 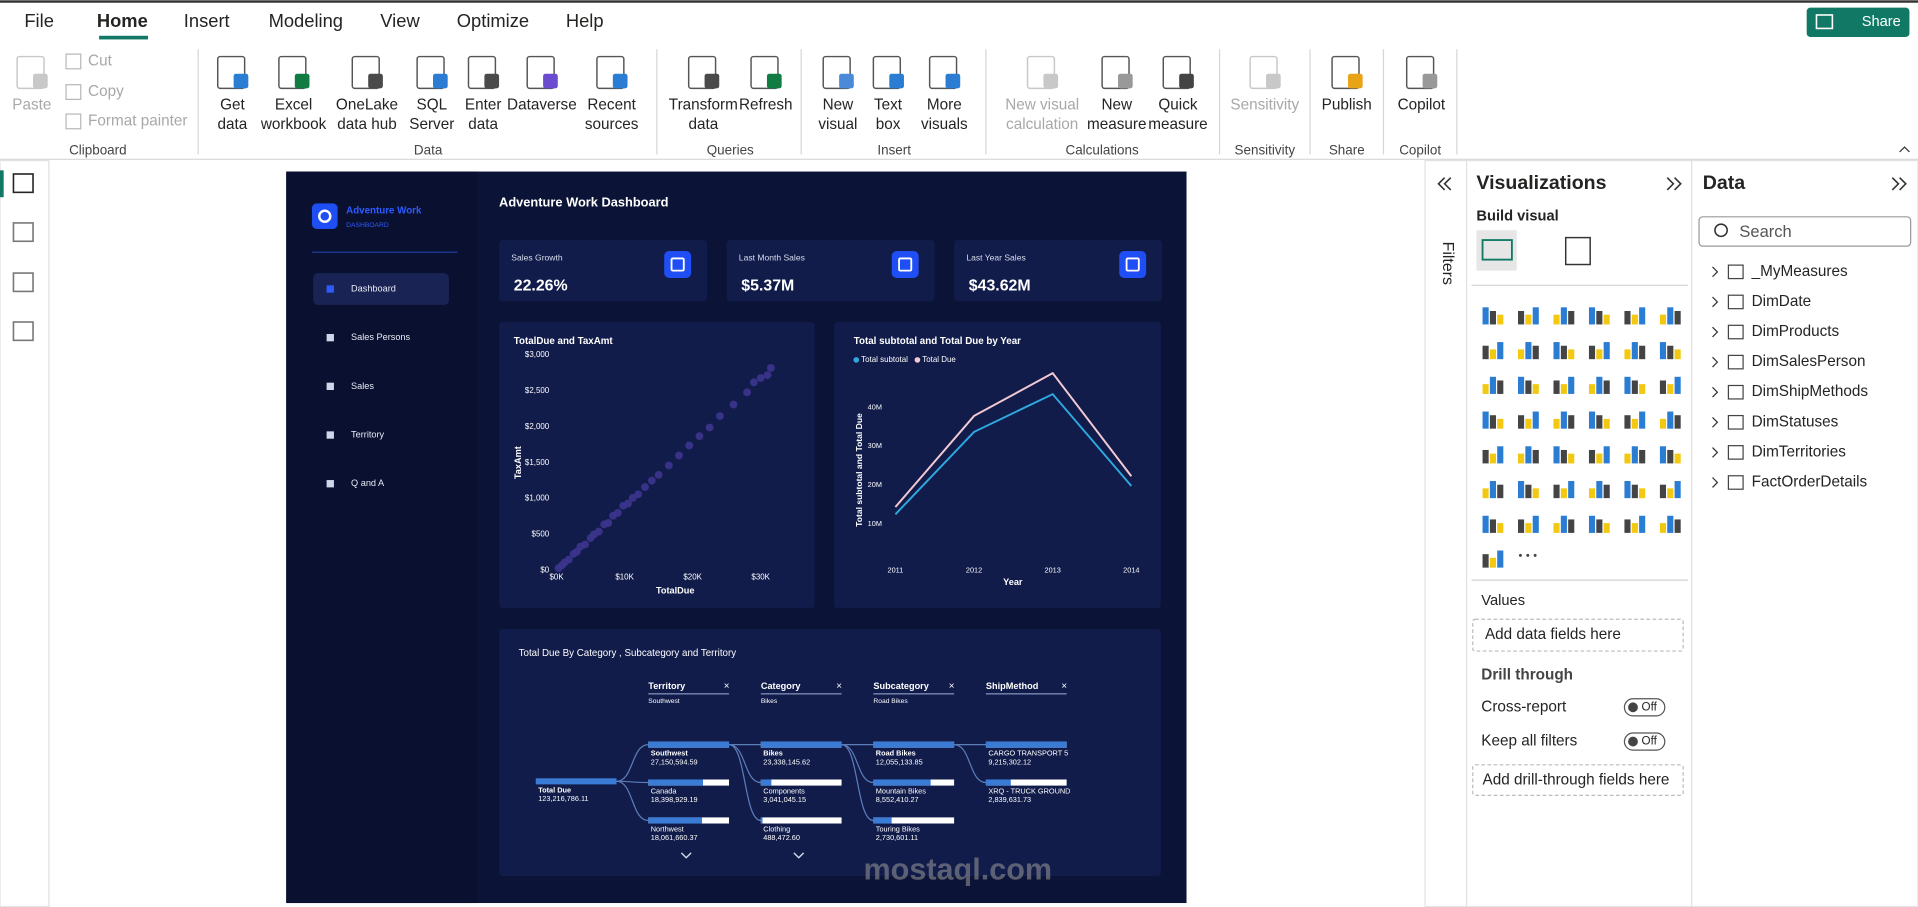 I want to click on ribbon-button: New, so click(x=839, y=105).